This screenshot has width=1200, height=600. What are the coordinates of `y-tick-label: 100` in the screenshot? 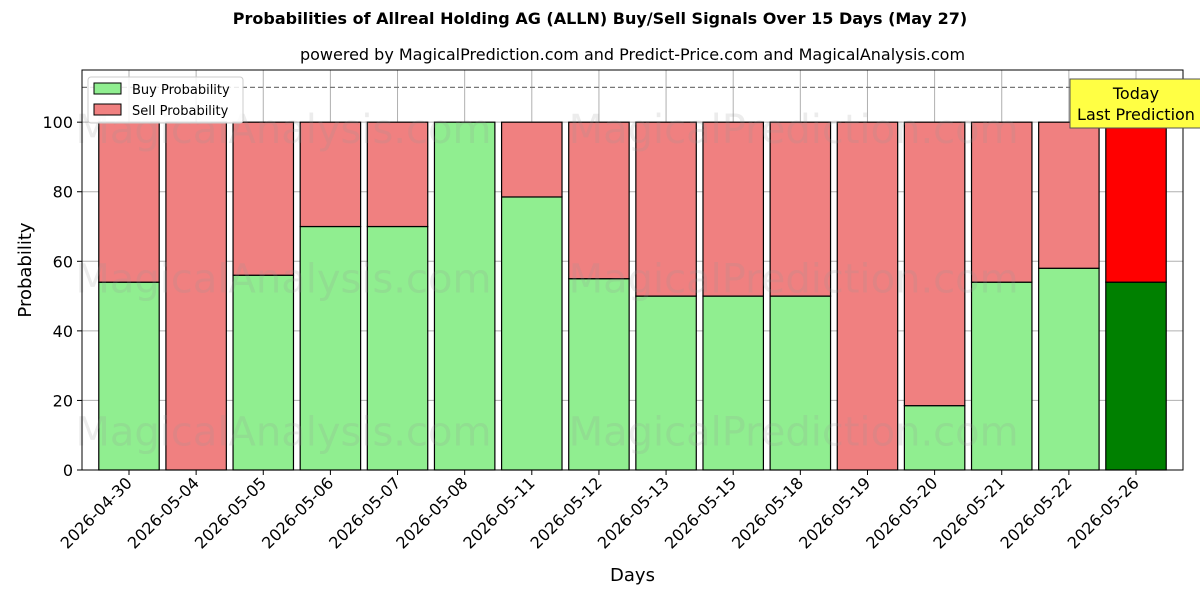 It's located at (57, 122).